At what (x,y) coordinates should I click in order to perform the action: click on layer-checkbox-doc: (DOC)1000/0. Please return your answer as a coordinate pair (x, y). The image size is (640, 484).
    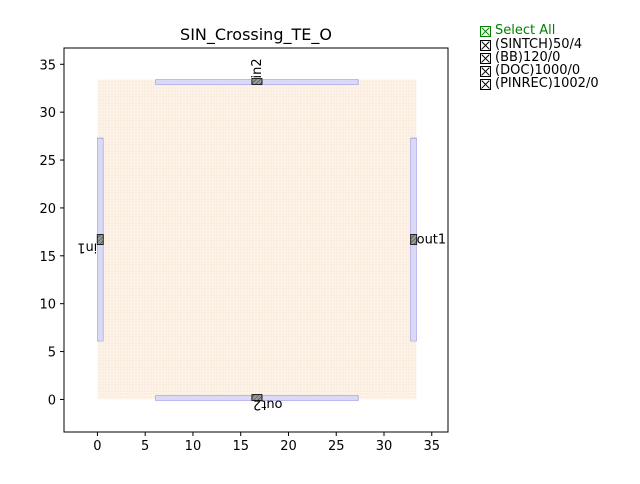
    Looking at the image, I should click on (530, 71).